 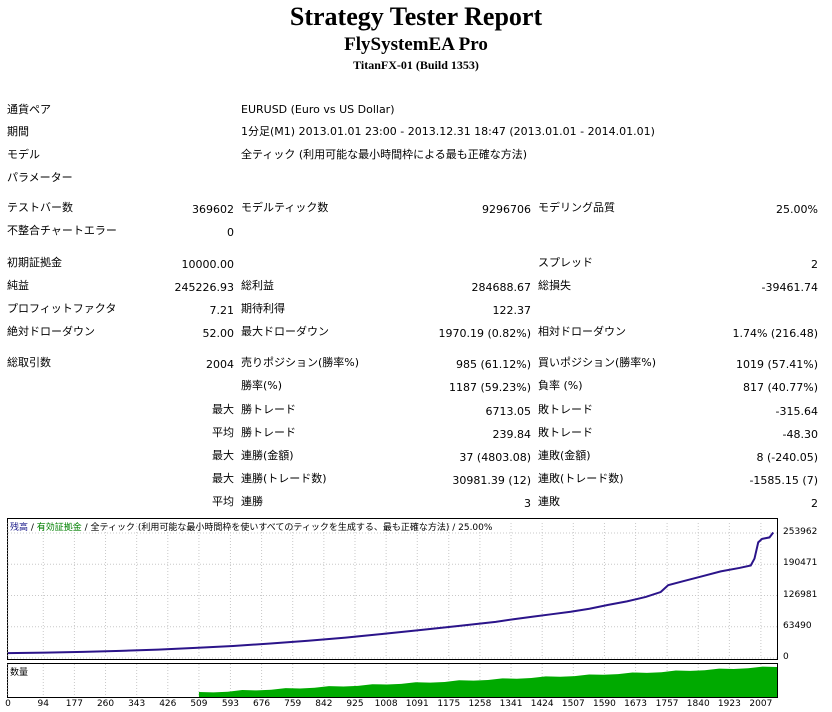 What do you see at coordinates (560, 385) in the screenshot?
I see `loss-label: 負率 (%)` at bounding box center [560, 385].